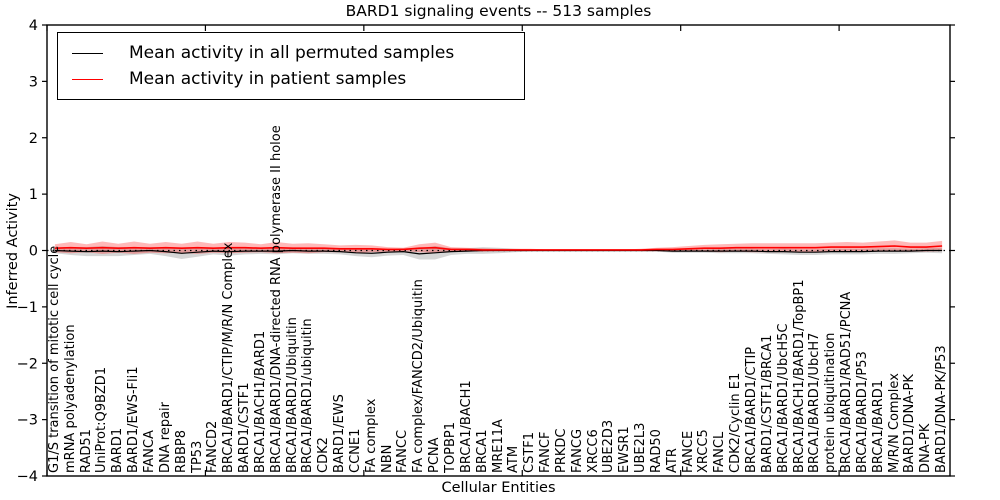 Image resolution: width=1000 pixels, height=500 pixels. Describe the element at coordinates (498, 248) in the screenshot. I see `patient-mean-line` at that location.